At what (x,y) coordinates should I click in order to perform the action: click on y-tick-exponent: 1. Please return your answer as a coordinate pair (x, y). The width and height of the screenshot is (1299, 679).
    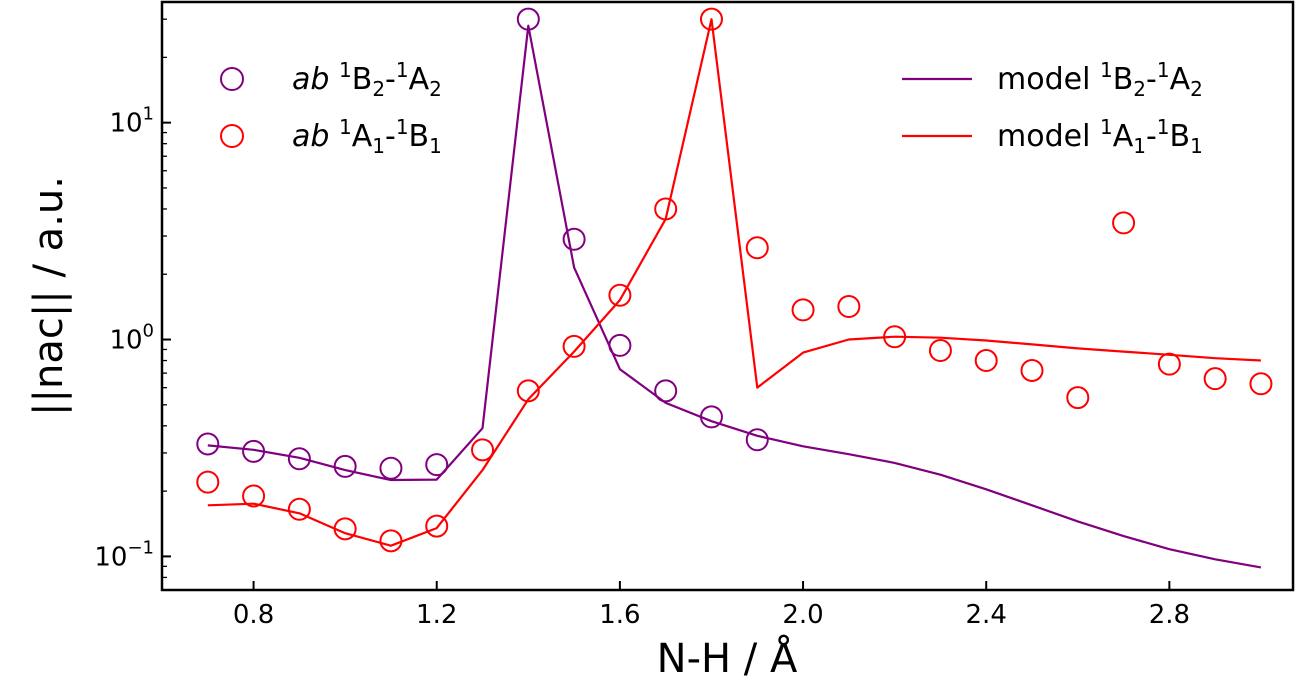
    Looking at the image, I should click on (148, 114).